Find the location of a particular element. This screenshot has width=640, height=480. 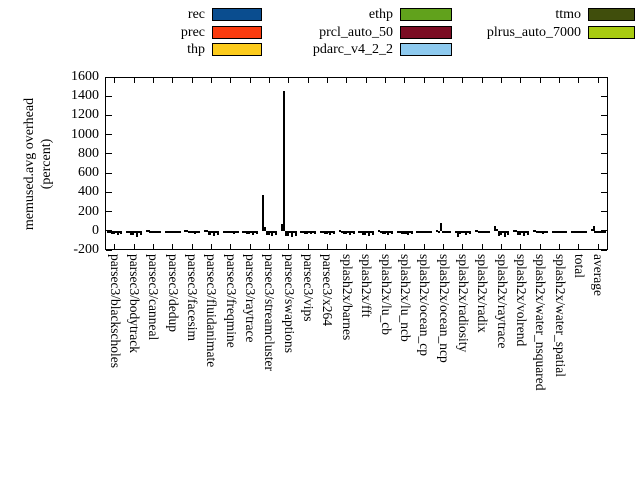

bar-ethp-splash2x/ocean_ncp is located at coordinates (442, 231).